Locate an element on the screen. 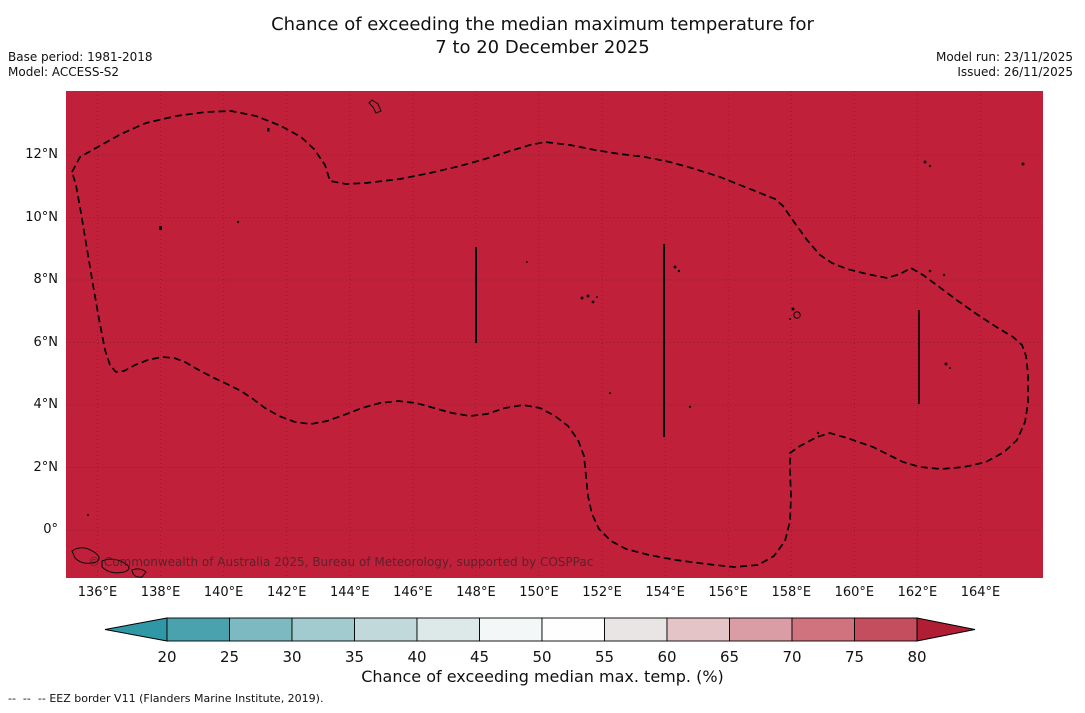 Image resolution: width=1085 pixels, height=713 pixels. colorbar-right-arrow is located at coordinates (946, 629).